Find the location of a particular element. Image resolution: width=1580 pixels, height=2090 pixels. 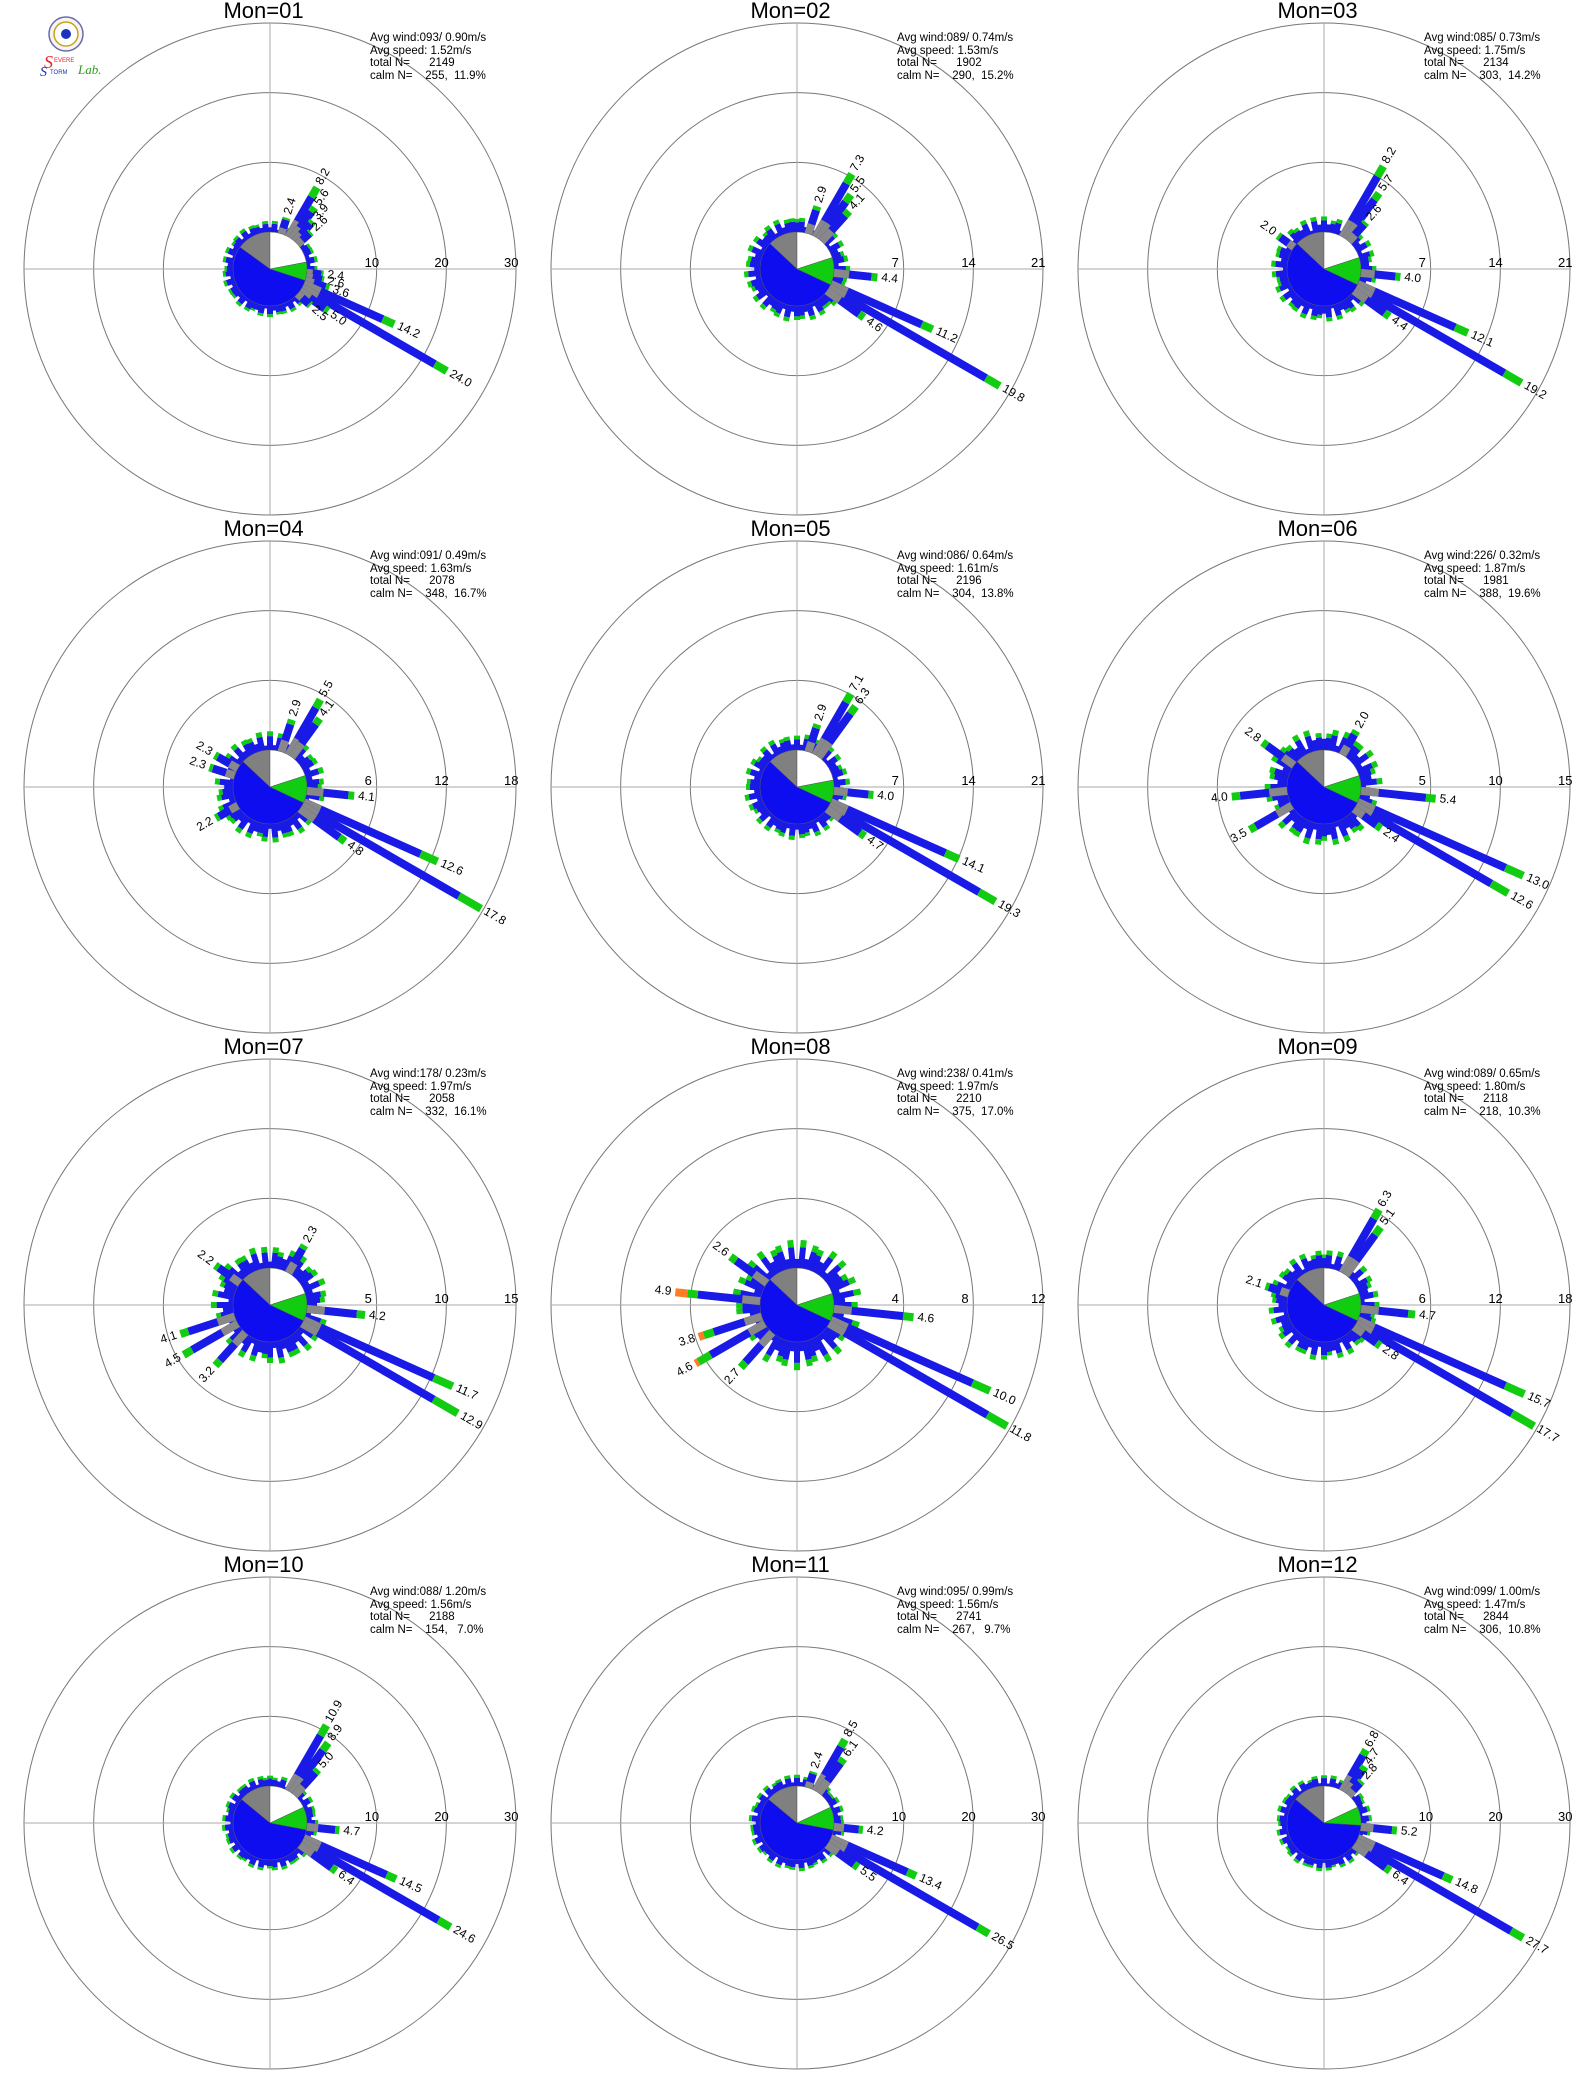

bar-value-label: 5.5 is located at coordinates (326, 689).